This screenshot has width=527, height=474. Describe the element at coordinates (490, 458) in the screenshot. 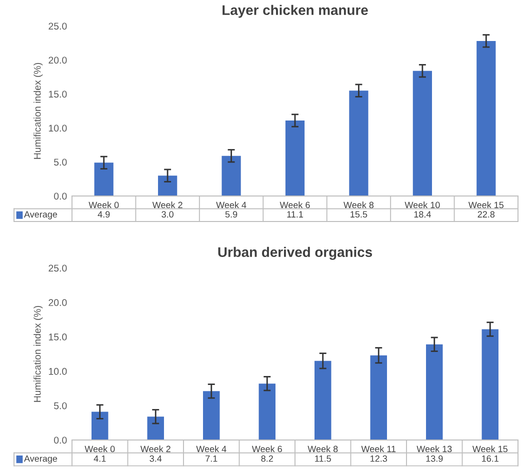

I see `data-label: 16.1` at that location.